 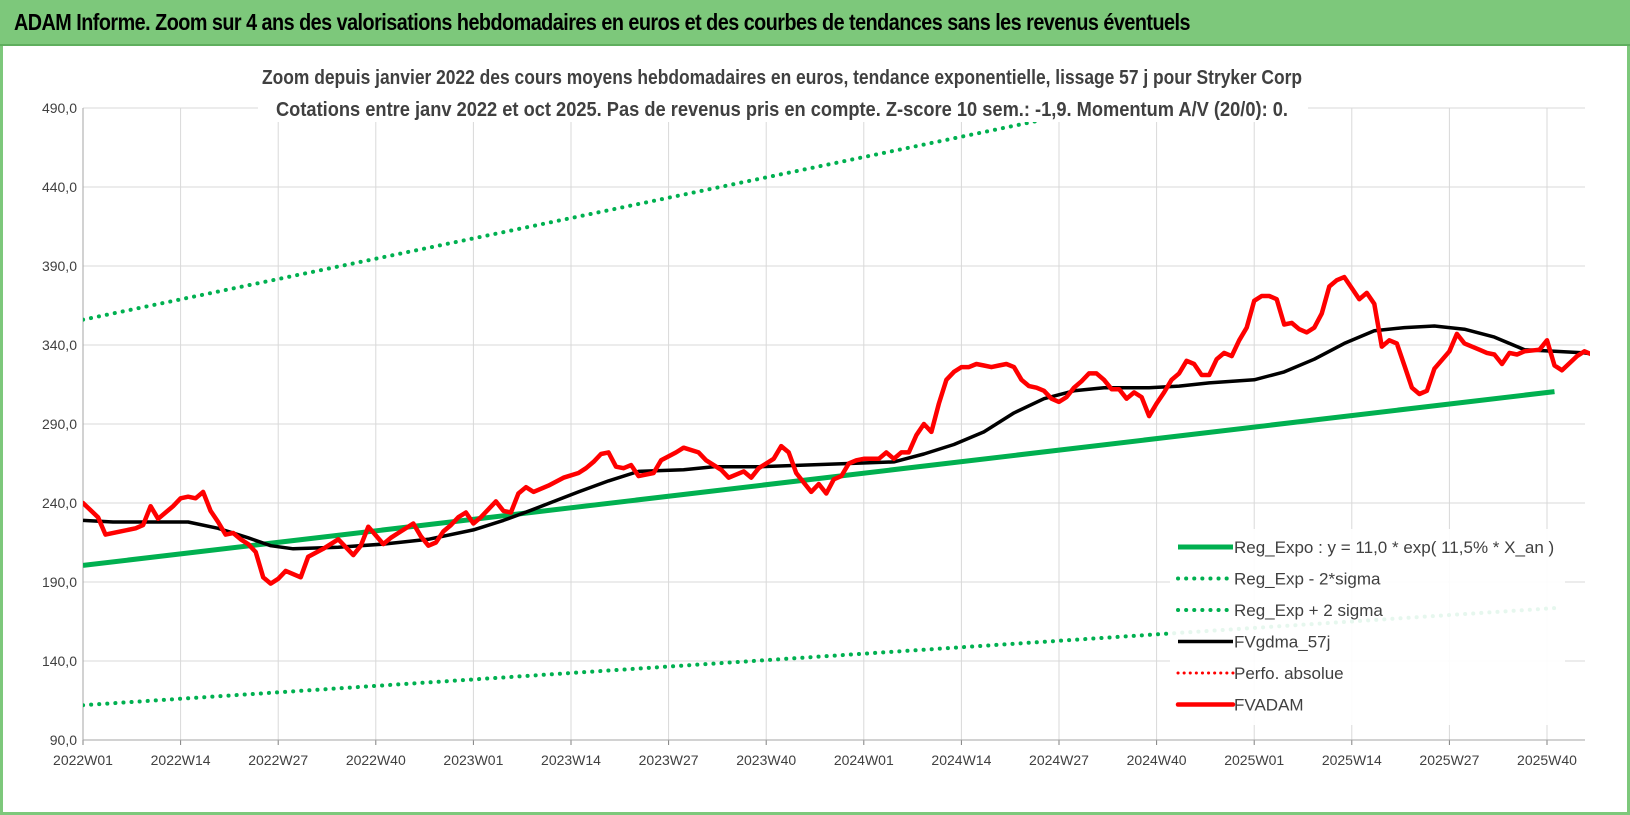 What do you see at coordinates (1059, 760) in the screenshot?
I see `x-tick-label: 2024W27` at bounding box center [1059, 760].